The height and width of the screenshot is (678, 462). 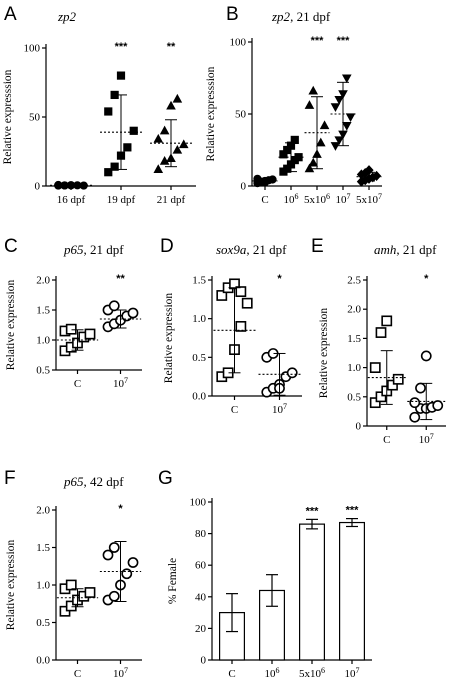 I want to click on panel-letter: B, so click(x=232, y=14).